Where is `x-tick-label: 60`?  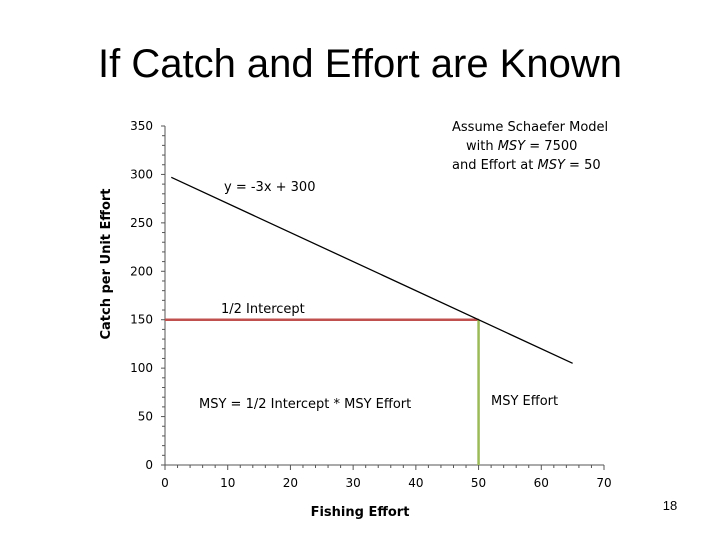
x-tick-label: 60 is located at coordinates (541, 483).